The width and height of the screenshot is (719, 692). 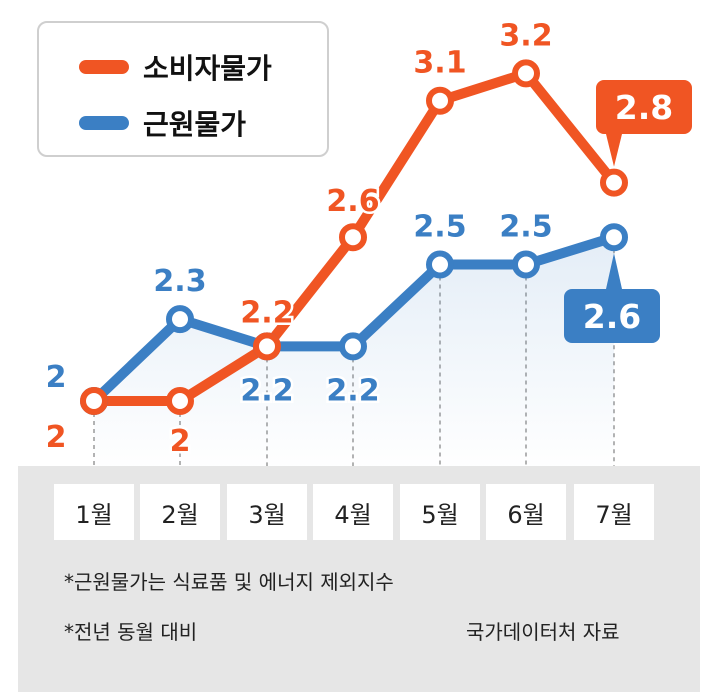 I want to click on core-latest-callout-box, so click(x=612, y=316).